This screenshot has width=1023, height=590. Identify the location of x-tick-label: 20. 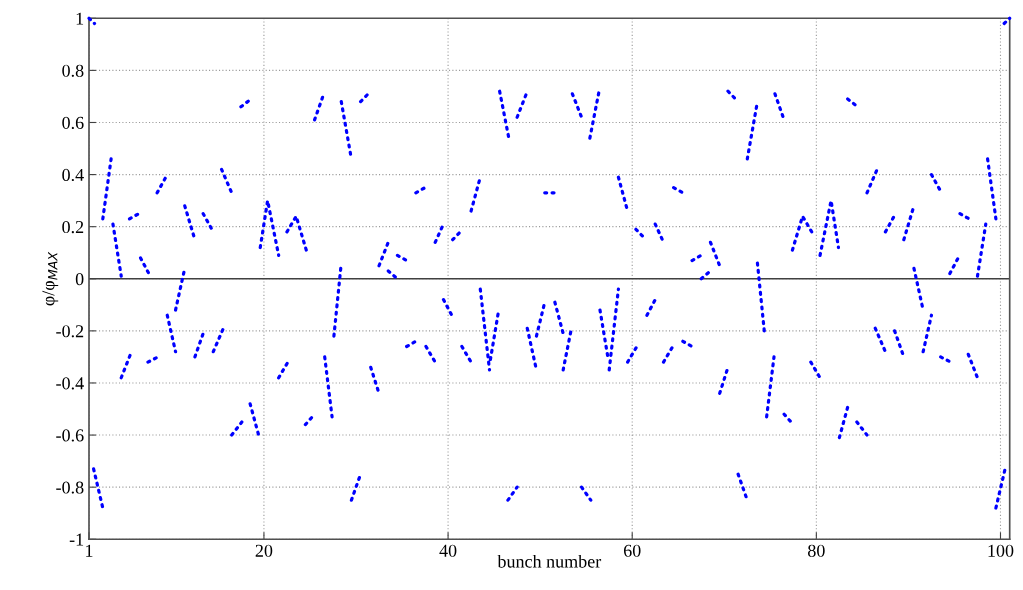
(264, 550).